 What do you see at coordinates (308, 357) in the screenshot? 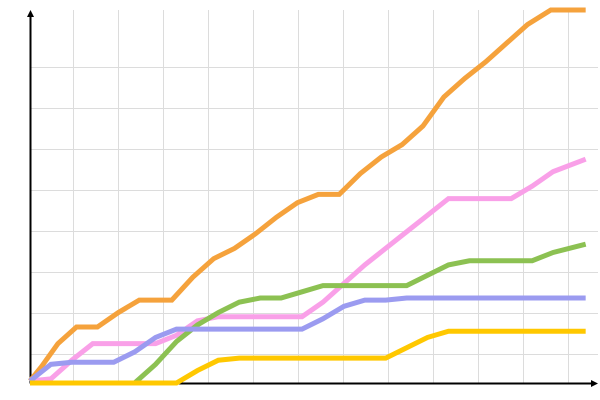
I see `series-line-yellow` at bounding box center [308, 357].